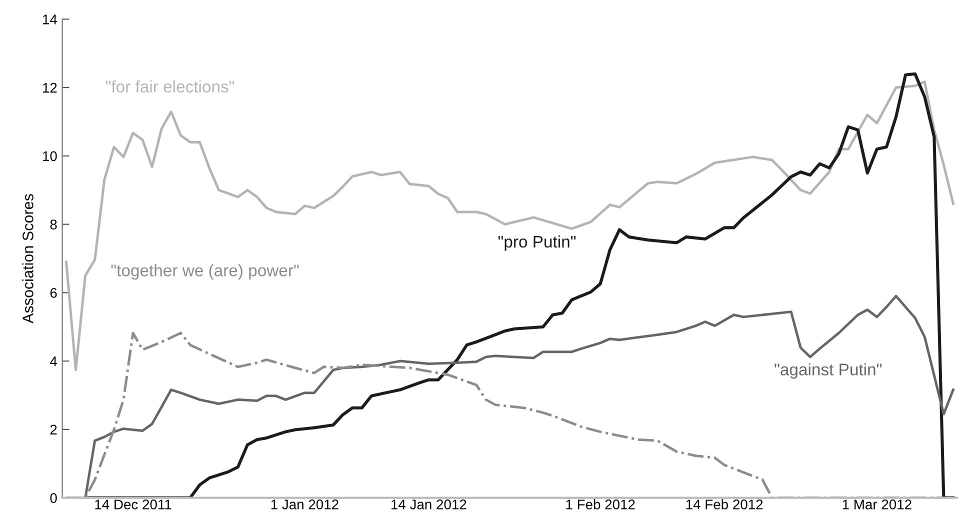 The width and height of the screenshot is (958, 518). I want to click on x-tick-label: 1 Jan 2012, so click(304, 505).